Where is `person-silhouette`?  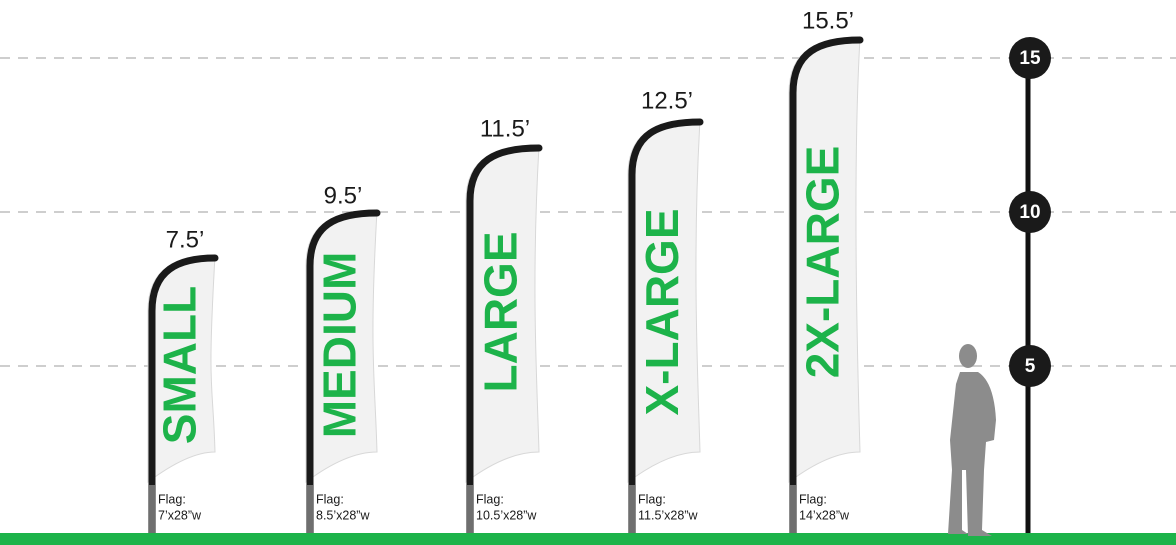
person-silhouette is located at coordinates (972, 440).